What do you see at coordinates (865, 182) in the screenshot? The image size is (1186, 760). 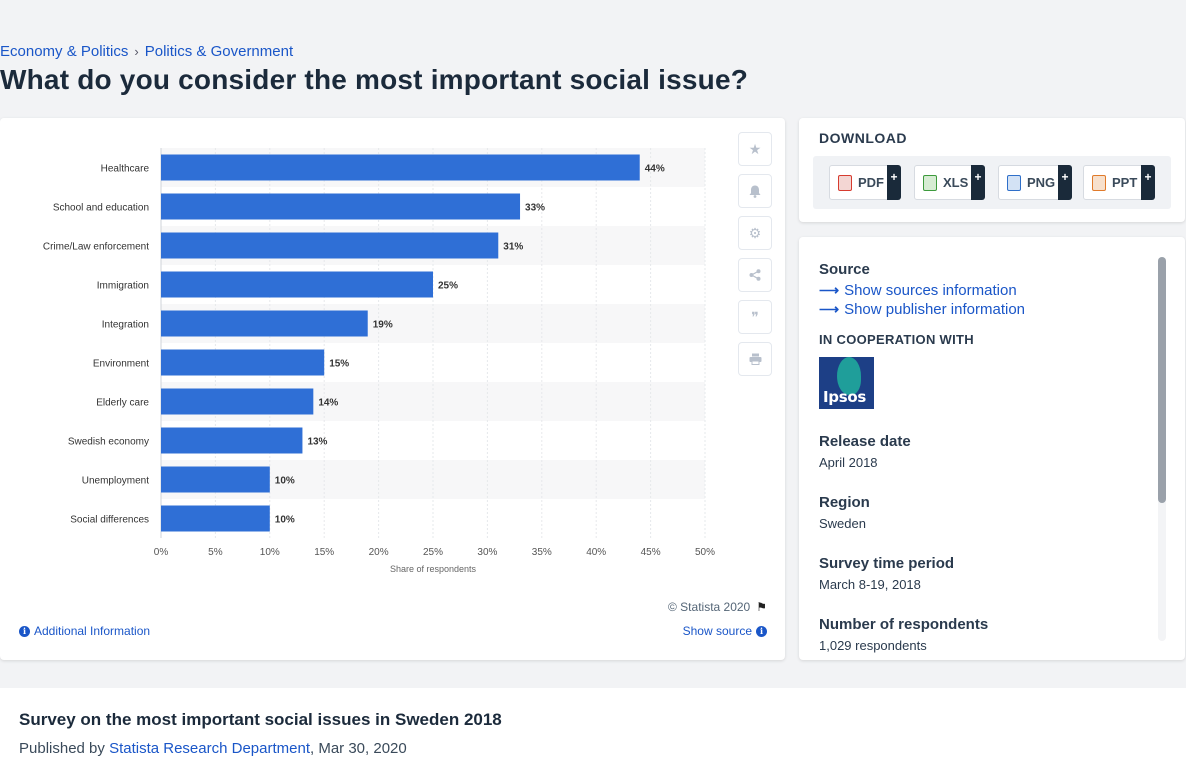 I see `download-pdf-button: PDF +` at bounding box center [865, 182].